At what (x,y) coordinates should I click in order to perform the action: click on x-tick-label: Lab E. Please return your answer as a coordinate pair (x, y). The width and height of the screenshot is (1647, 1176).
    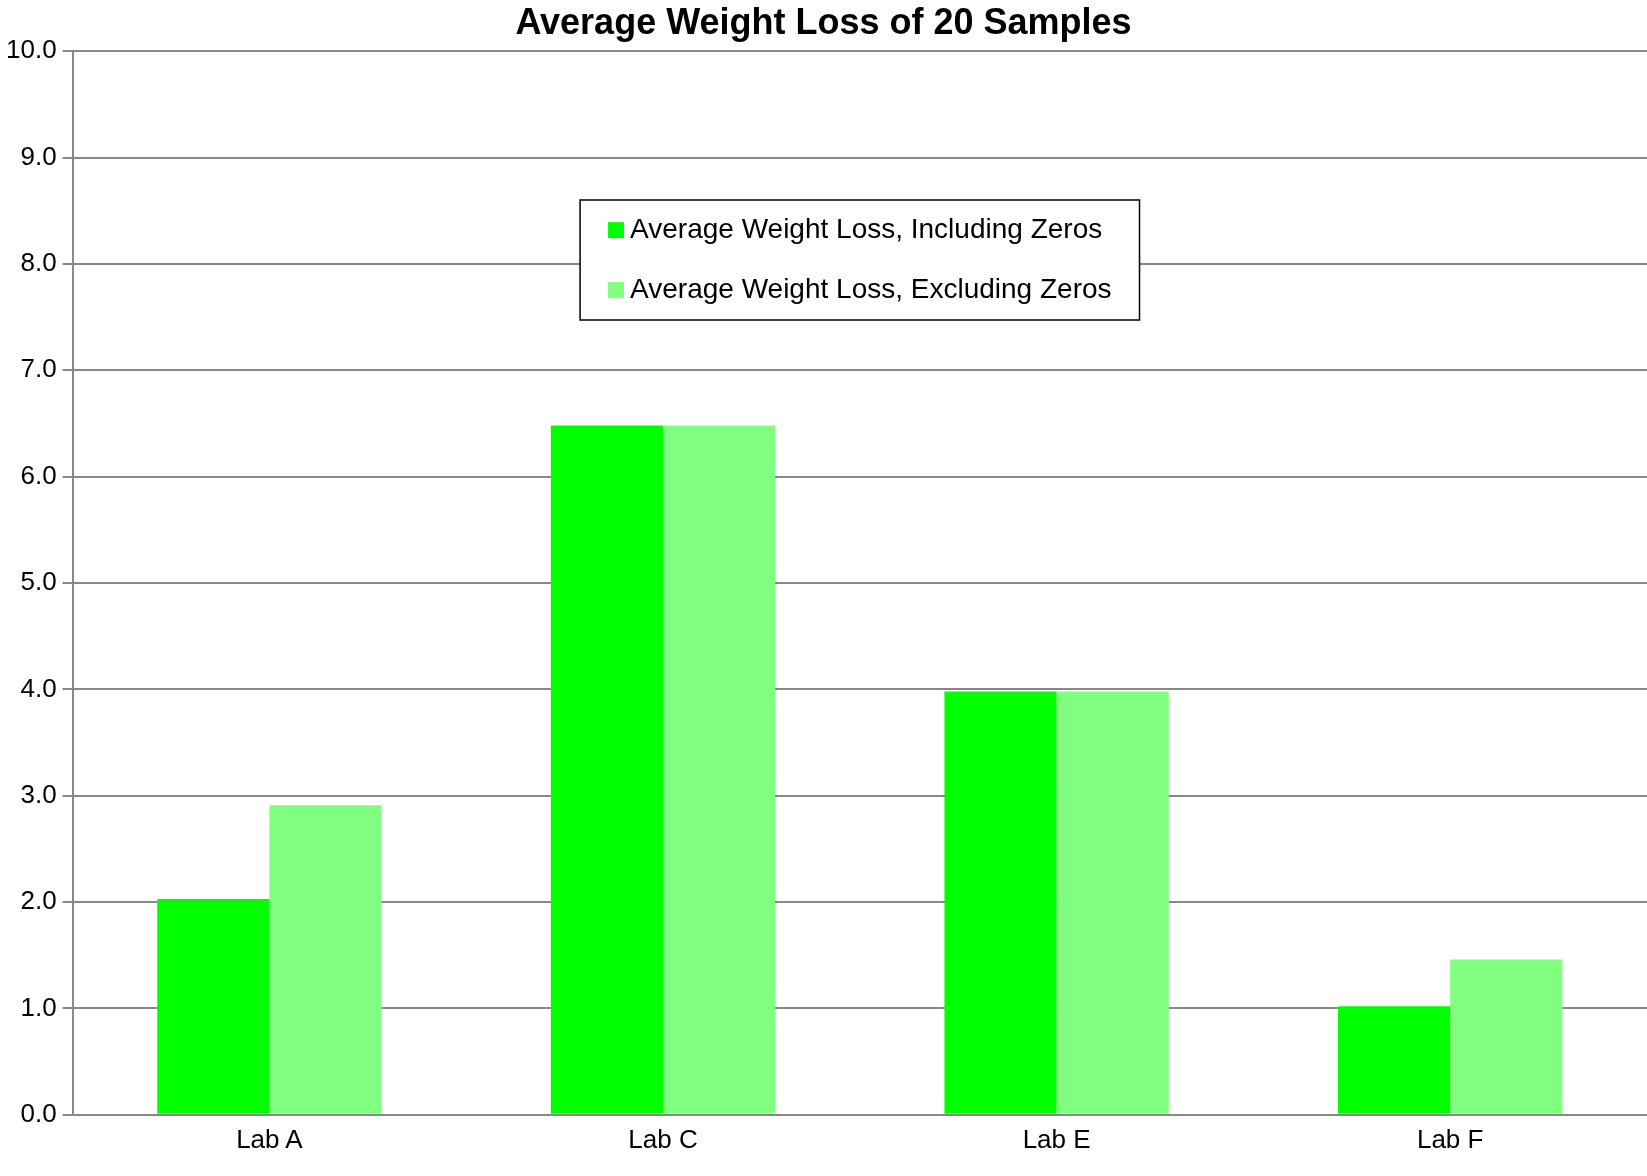
    Looking at the image, I should click on (1056, 1138).